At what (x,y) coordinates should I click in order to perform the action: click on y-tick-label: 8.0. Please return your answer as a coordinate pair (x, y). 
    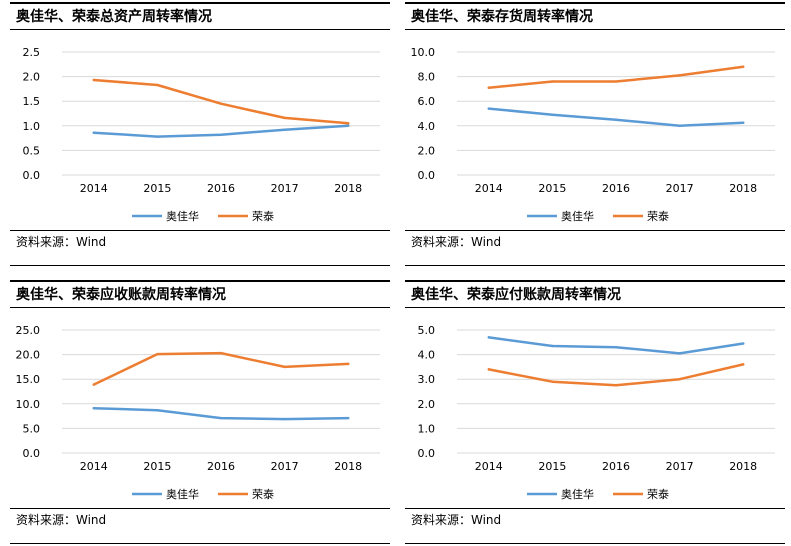
    Looking at the image, I should click on (427, 77).